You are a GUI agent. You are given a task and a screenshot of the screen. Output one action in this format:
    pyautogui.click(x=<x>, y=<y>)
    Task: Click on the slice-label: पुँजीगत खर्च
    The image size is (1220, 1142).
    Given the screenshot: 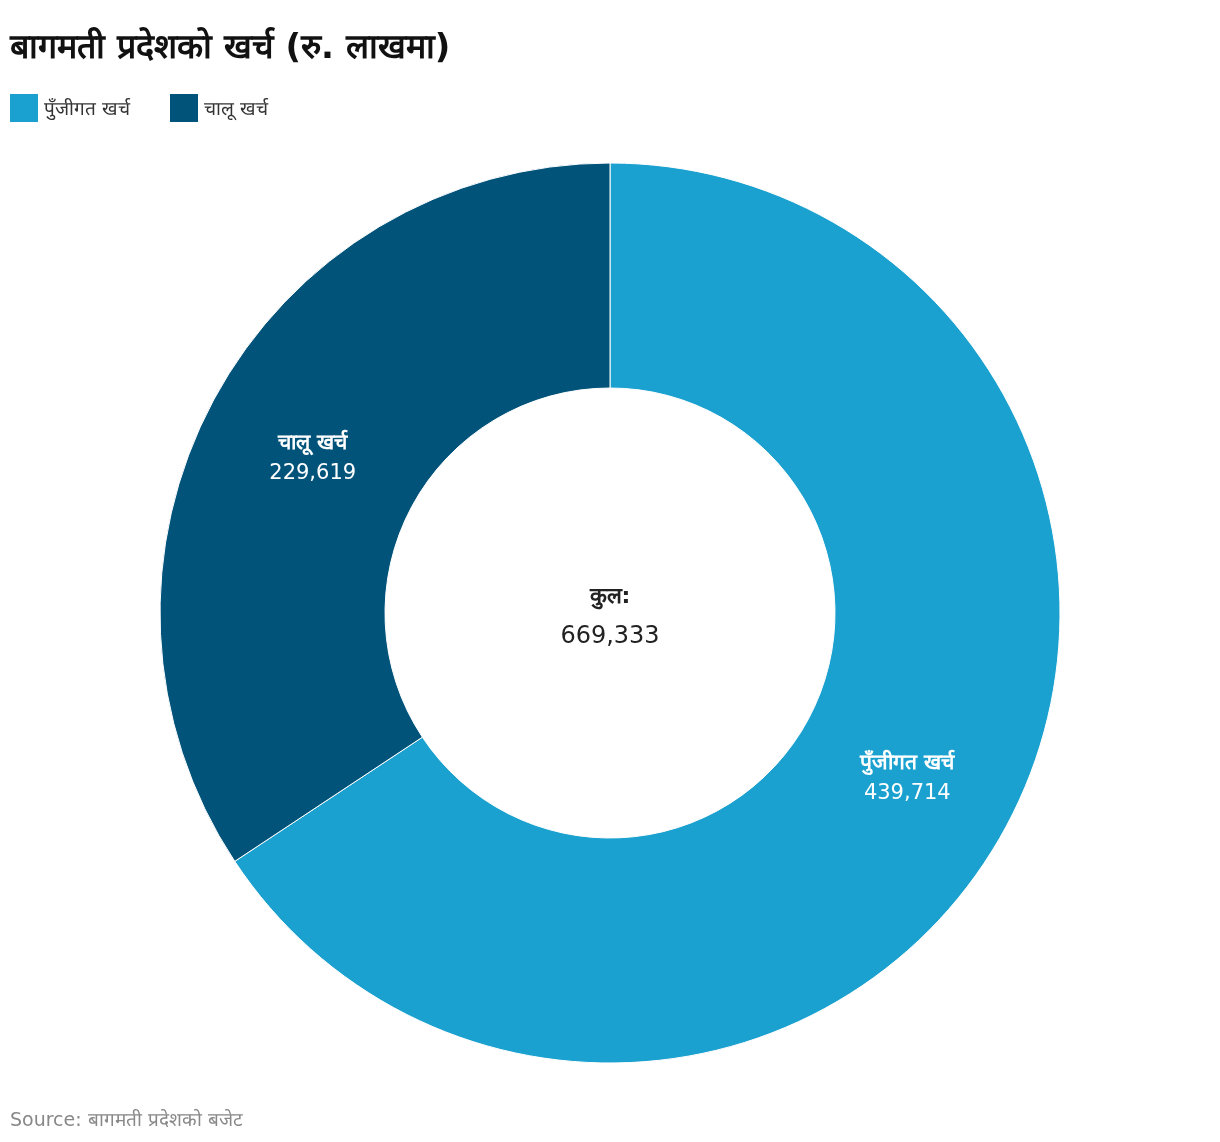 What is the action you would take?
    pyautogui.click(x=908, y=762)
    